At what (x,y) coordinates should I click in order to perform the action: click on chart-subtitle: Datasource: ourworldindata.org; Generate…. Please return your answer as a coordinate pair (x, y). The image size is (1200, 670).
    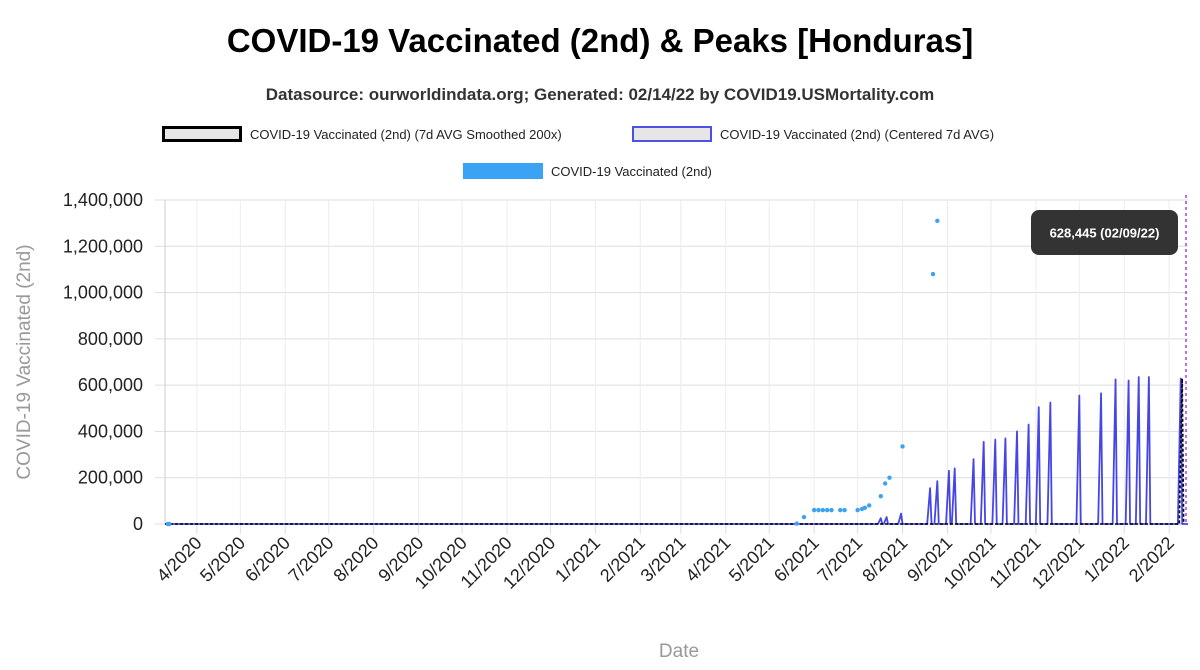
    Looking at the image, I should click on (600, 94).